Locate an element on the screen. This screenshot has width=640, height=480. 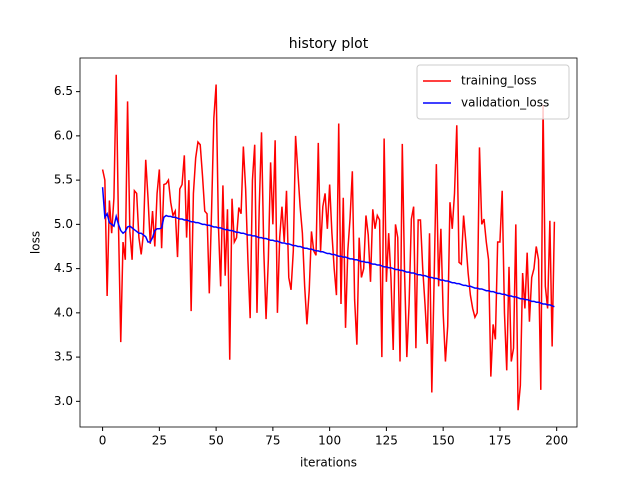
x-tick-label: 50 is located at coordinates (215, 441).